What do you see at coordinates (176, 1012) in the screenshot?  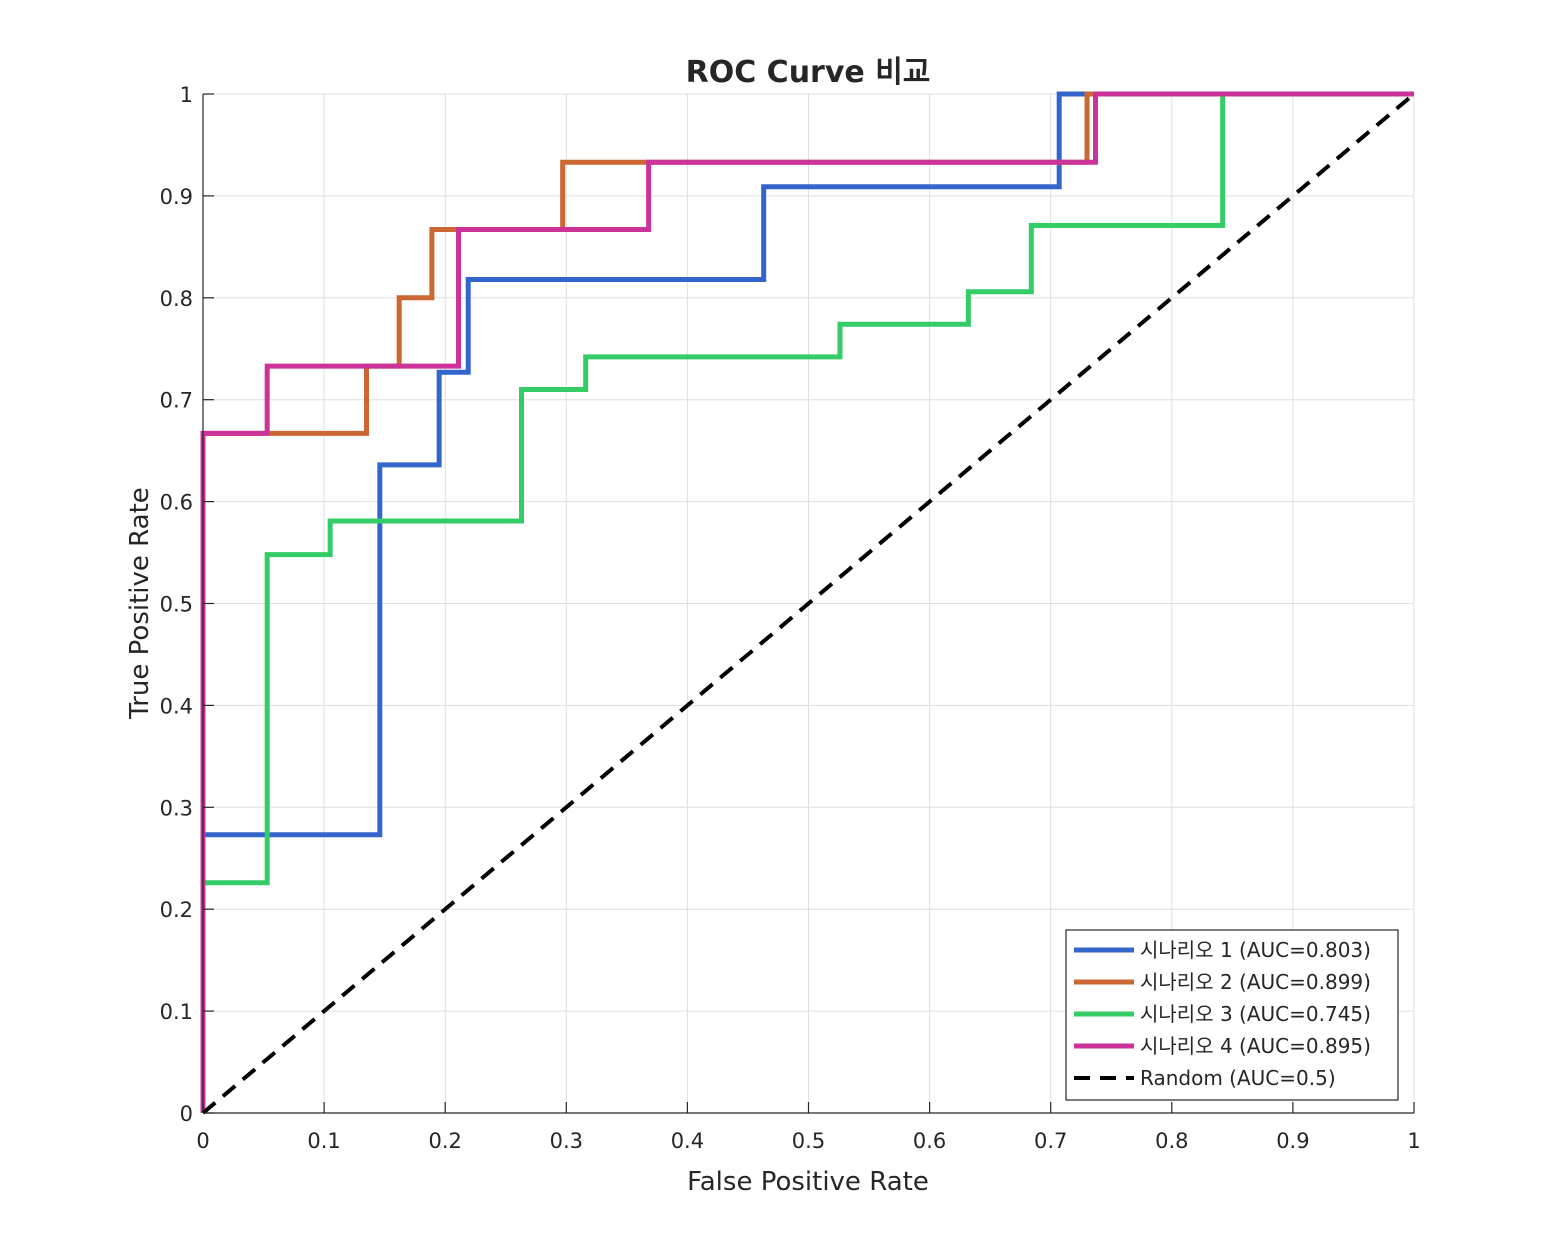 I see `y-tick-label: 0.1` at bounding box center [176, 1012].